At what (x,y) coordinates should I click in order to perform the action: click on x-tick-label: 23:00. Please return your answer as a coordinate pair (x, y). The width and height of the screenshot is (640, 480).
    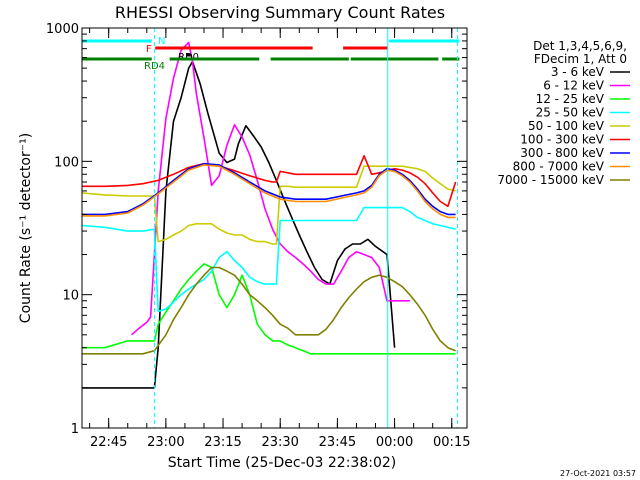
    Looking at the image, I should click on (165, 442).